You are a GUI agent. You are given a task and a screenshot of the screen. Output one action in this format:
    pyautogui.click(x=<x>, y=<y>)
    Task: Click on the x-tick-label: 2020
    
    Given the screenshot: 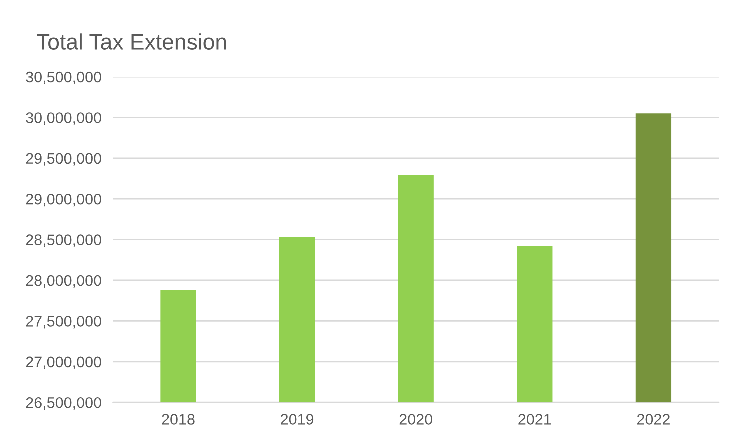 What is the action you would take?
    pyautogui.click(x=416, y=419)
    